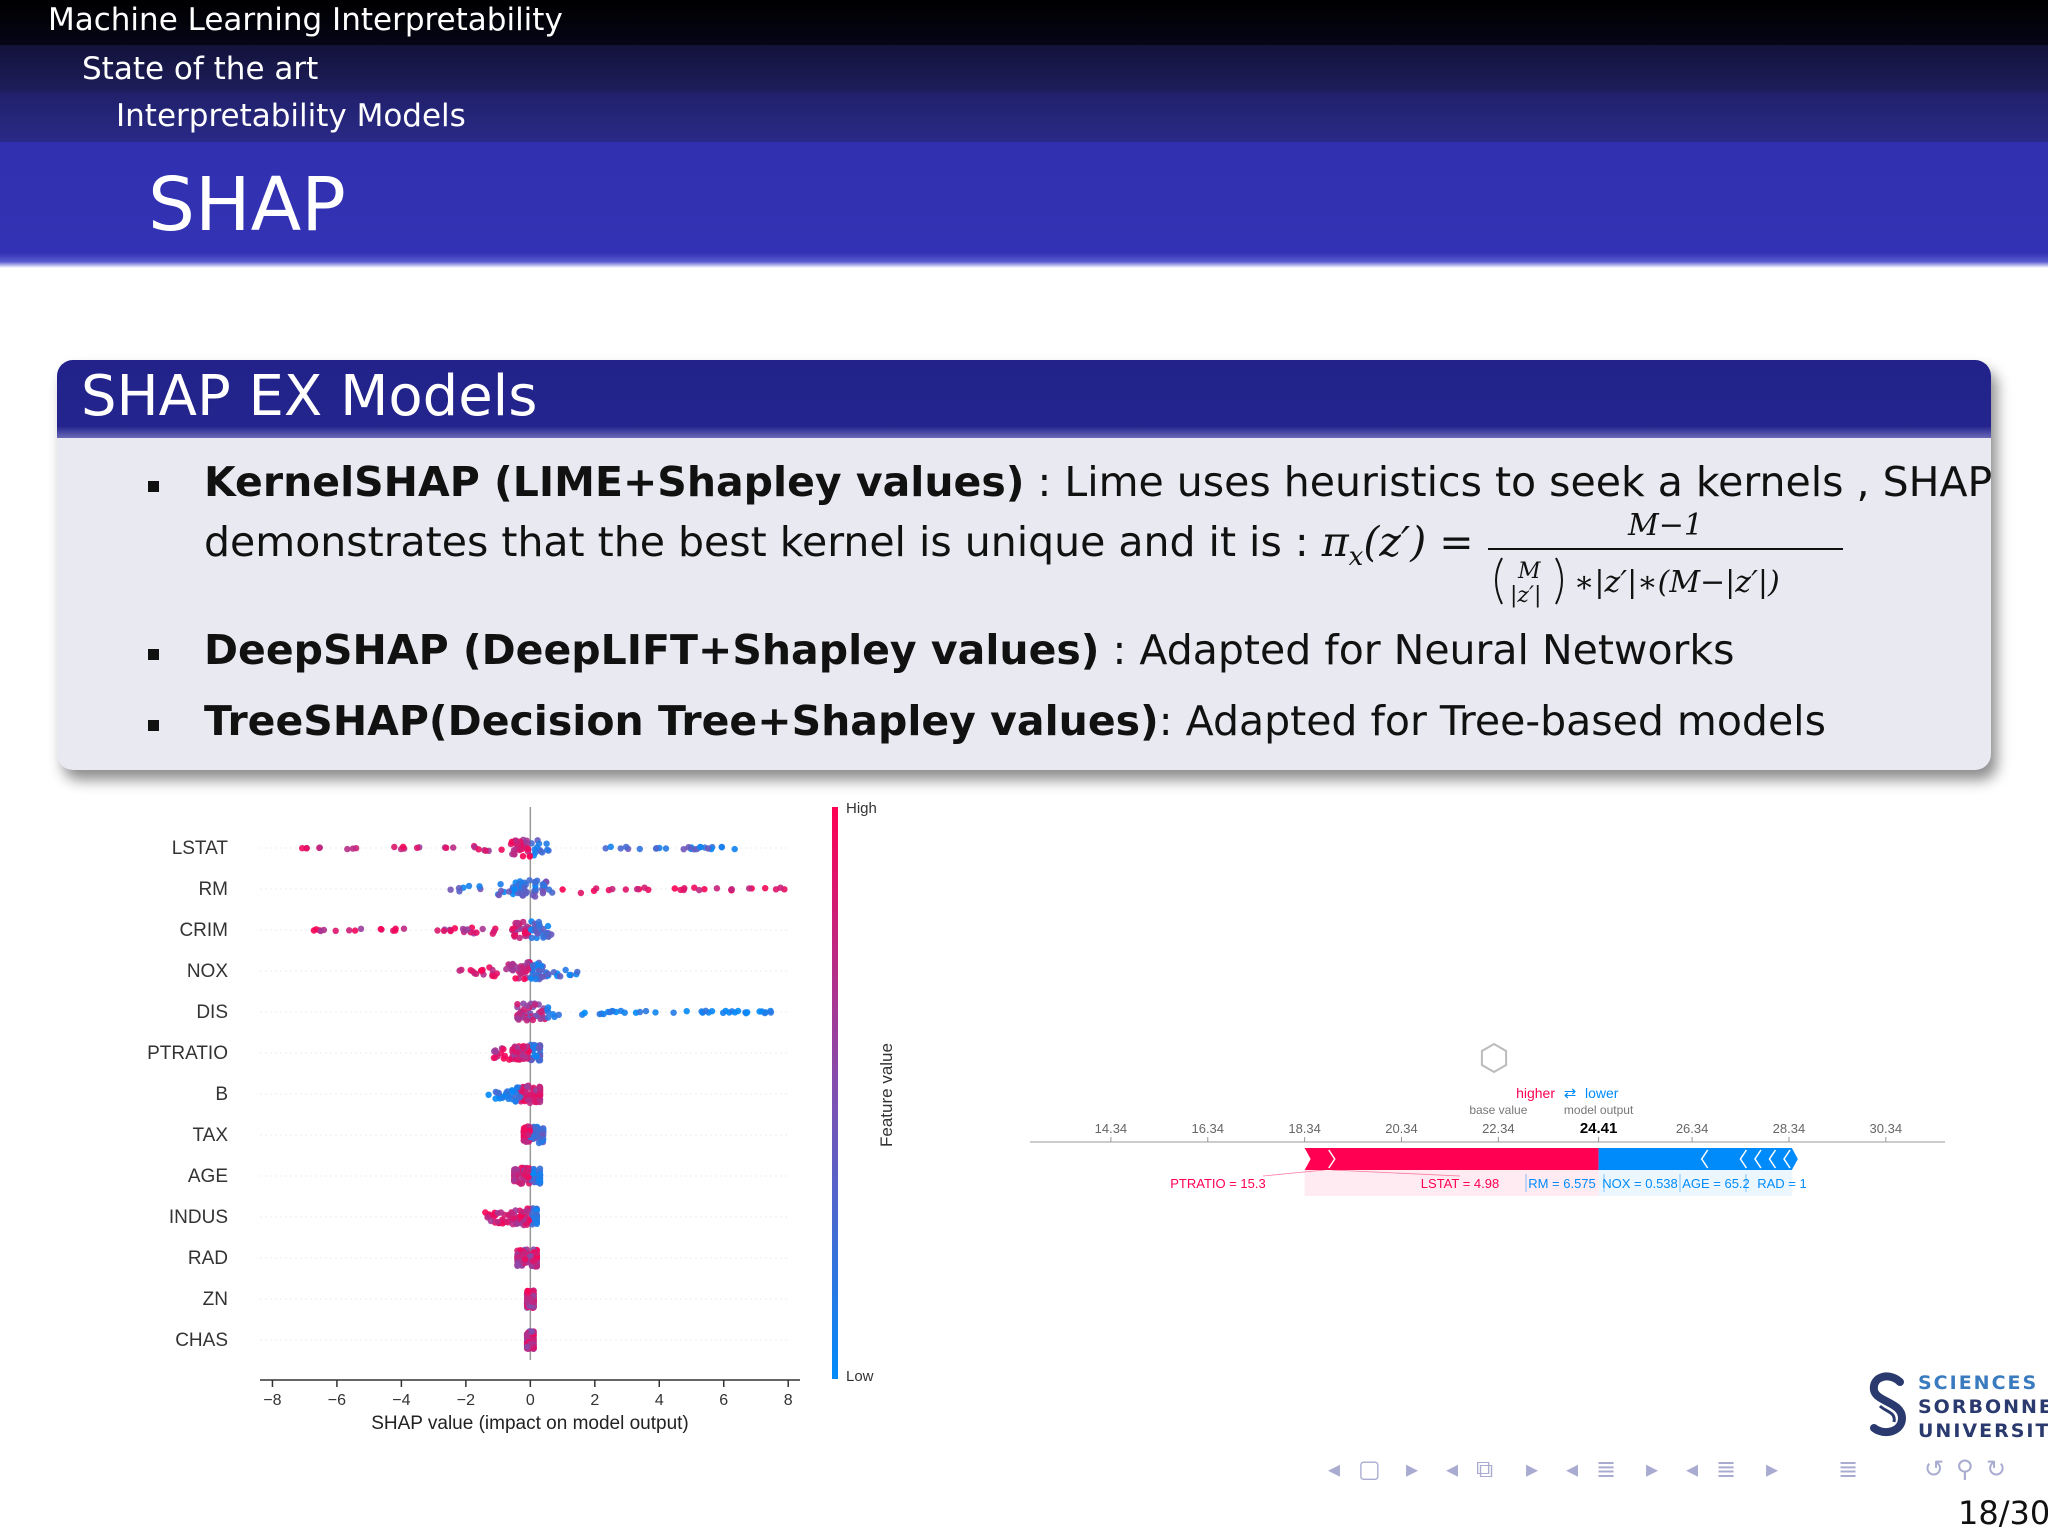 This screenshot has width=2048, height=1536. What do you see at coordinates (1218, 1183) in the screenshot?
I see `force-positive-label: PTRATIO = 15.3` at bounding box center [1218, 1183].